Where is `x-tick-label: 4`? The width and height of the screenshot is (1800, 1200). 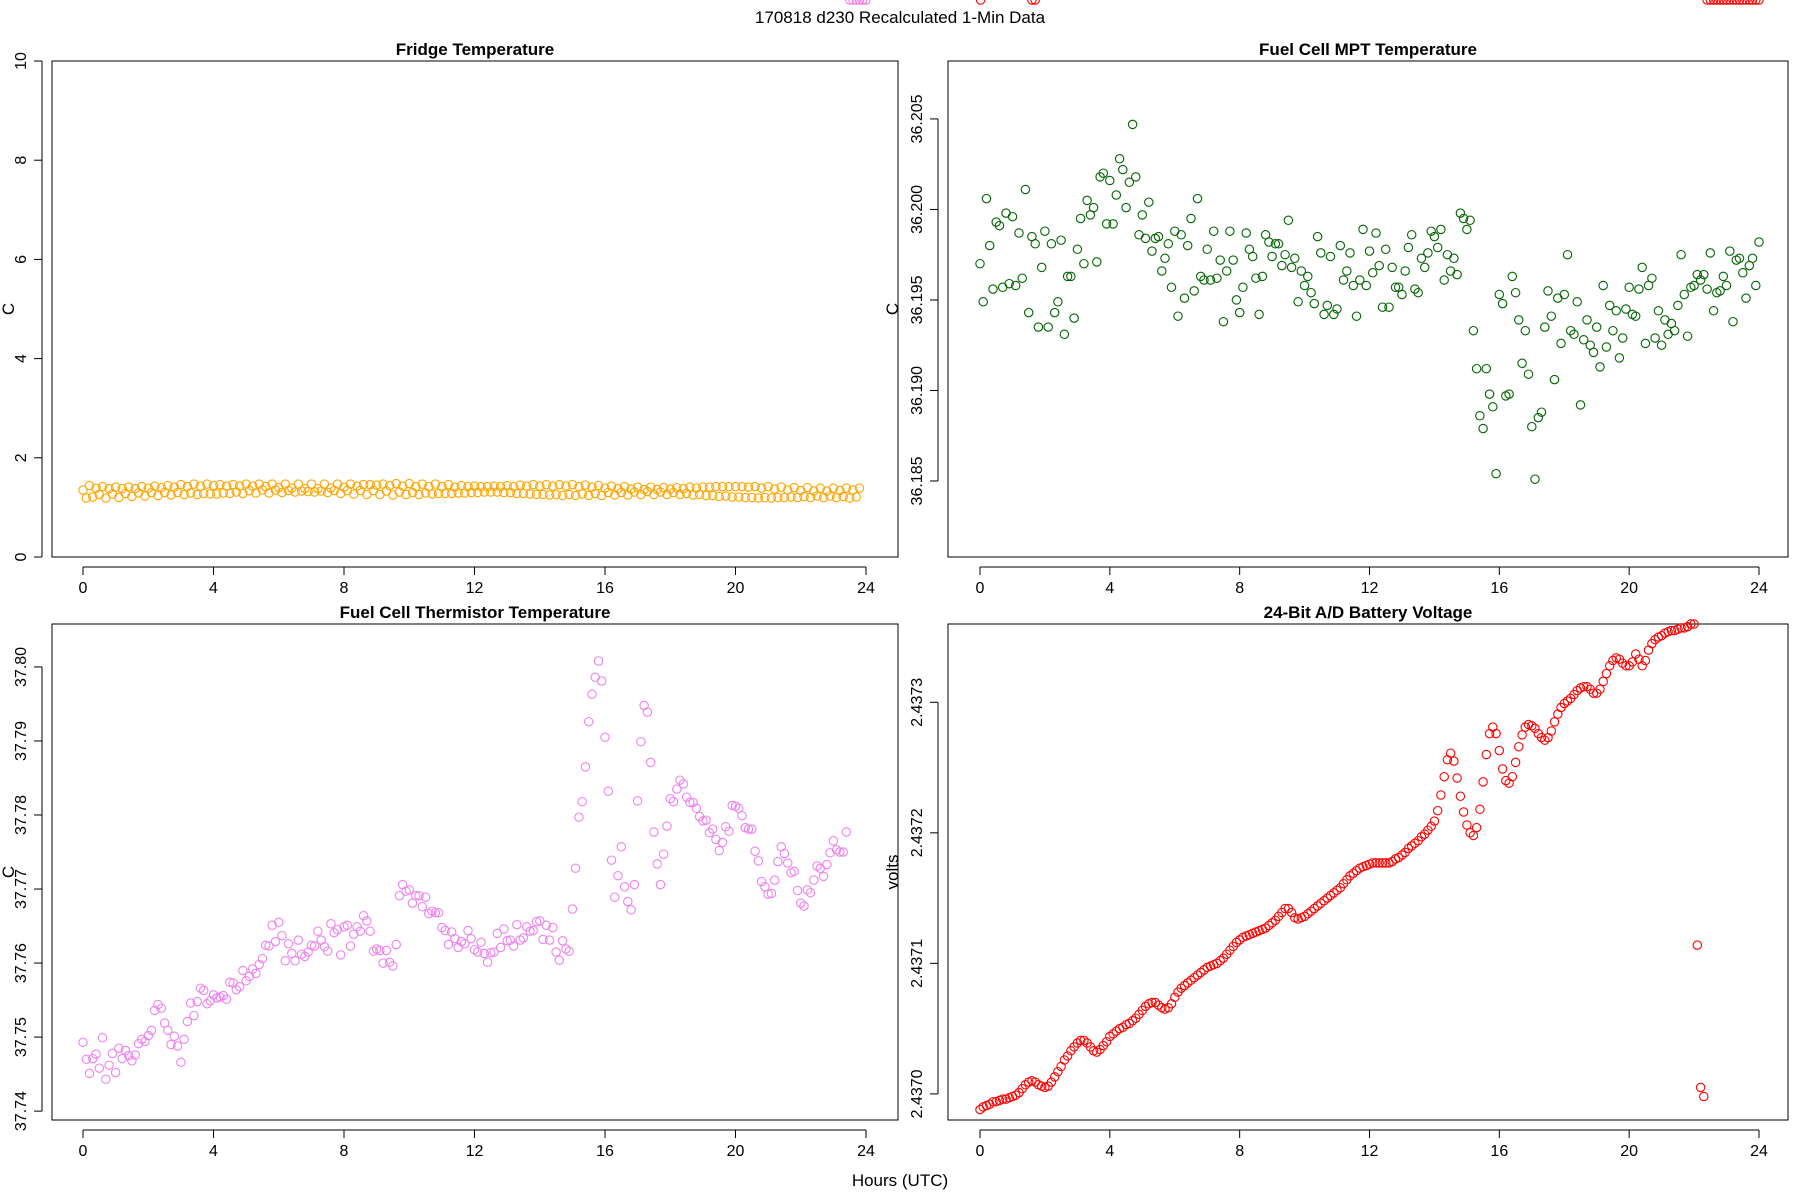 x-tick-label: 4 is located at coordinates (1109, 1151).